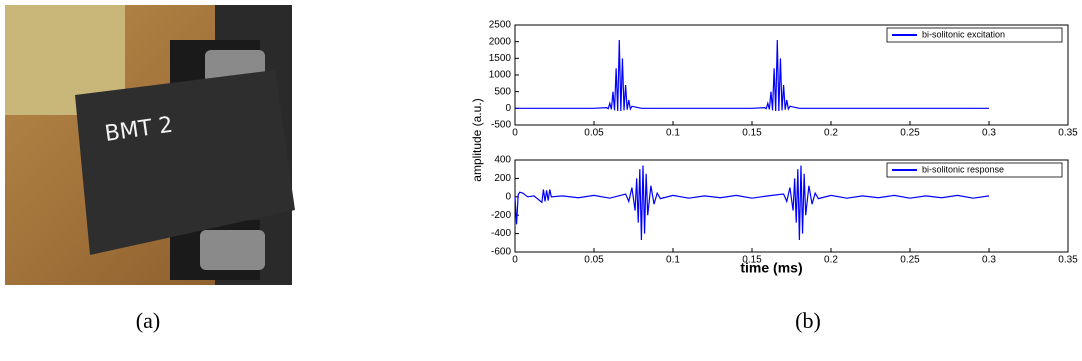  Describe the element at coordinates (148, 320) in the screenshot. I see `caption: (a)` at that location.